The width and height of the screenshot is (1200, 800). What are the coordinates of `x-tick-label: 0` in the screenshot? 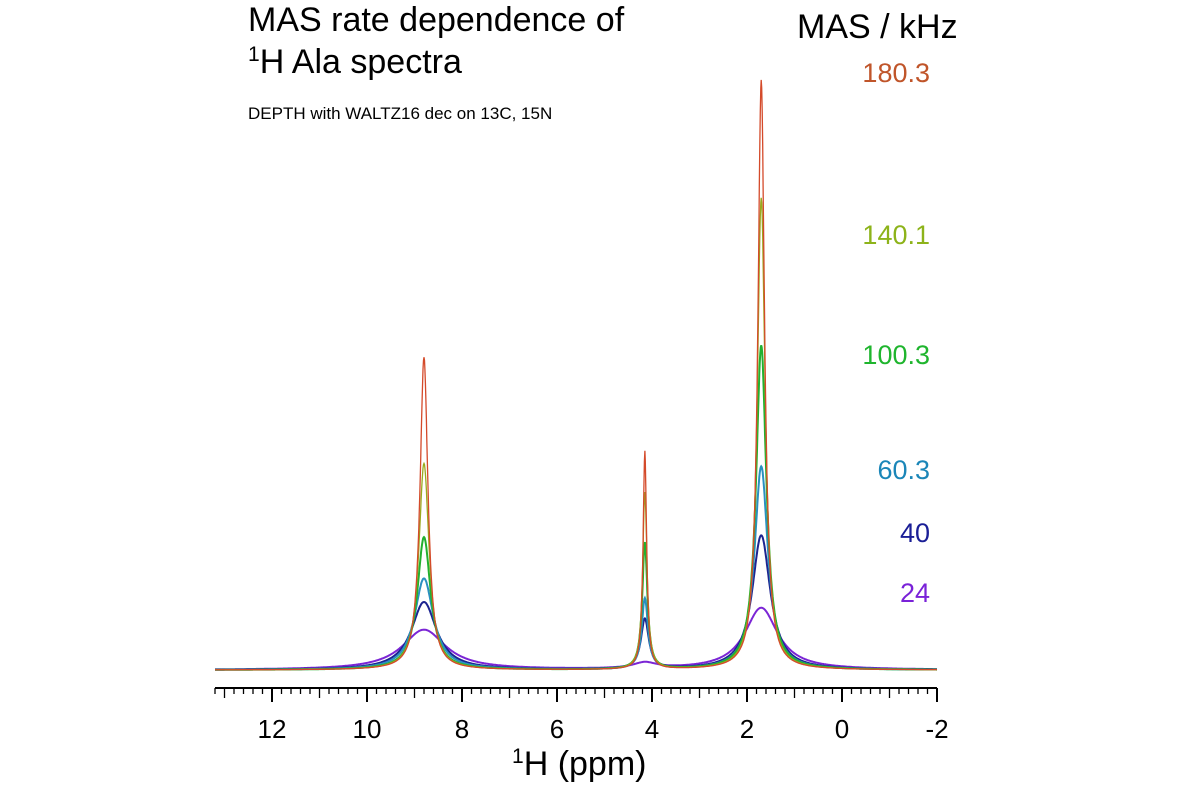 It's located at (842, 729).